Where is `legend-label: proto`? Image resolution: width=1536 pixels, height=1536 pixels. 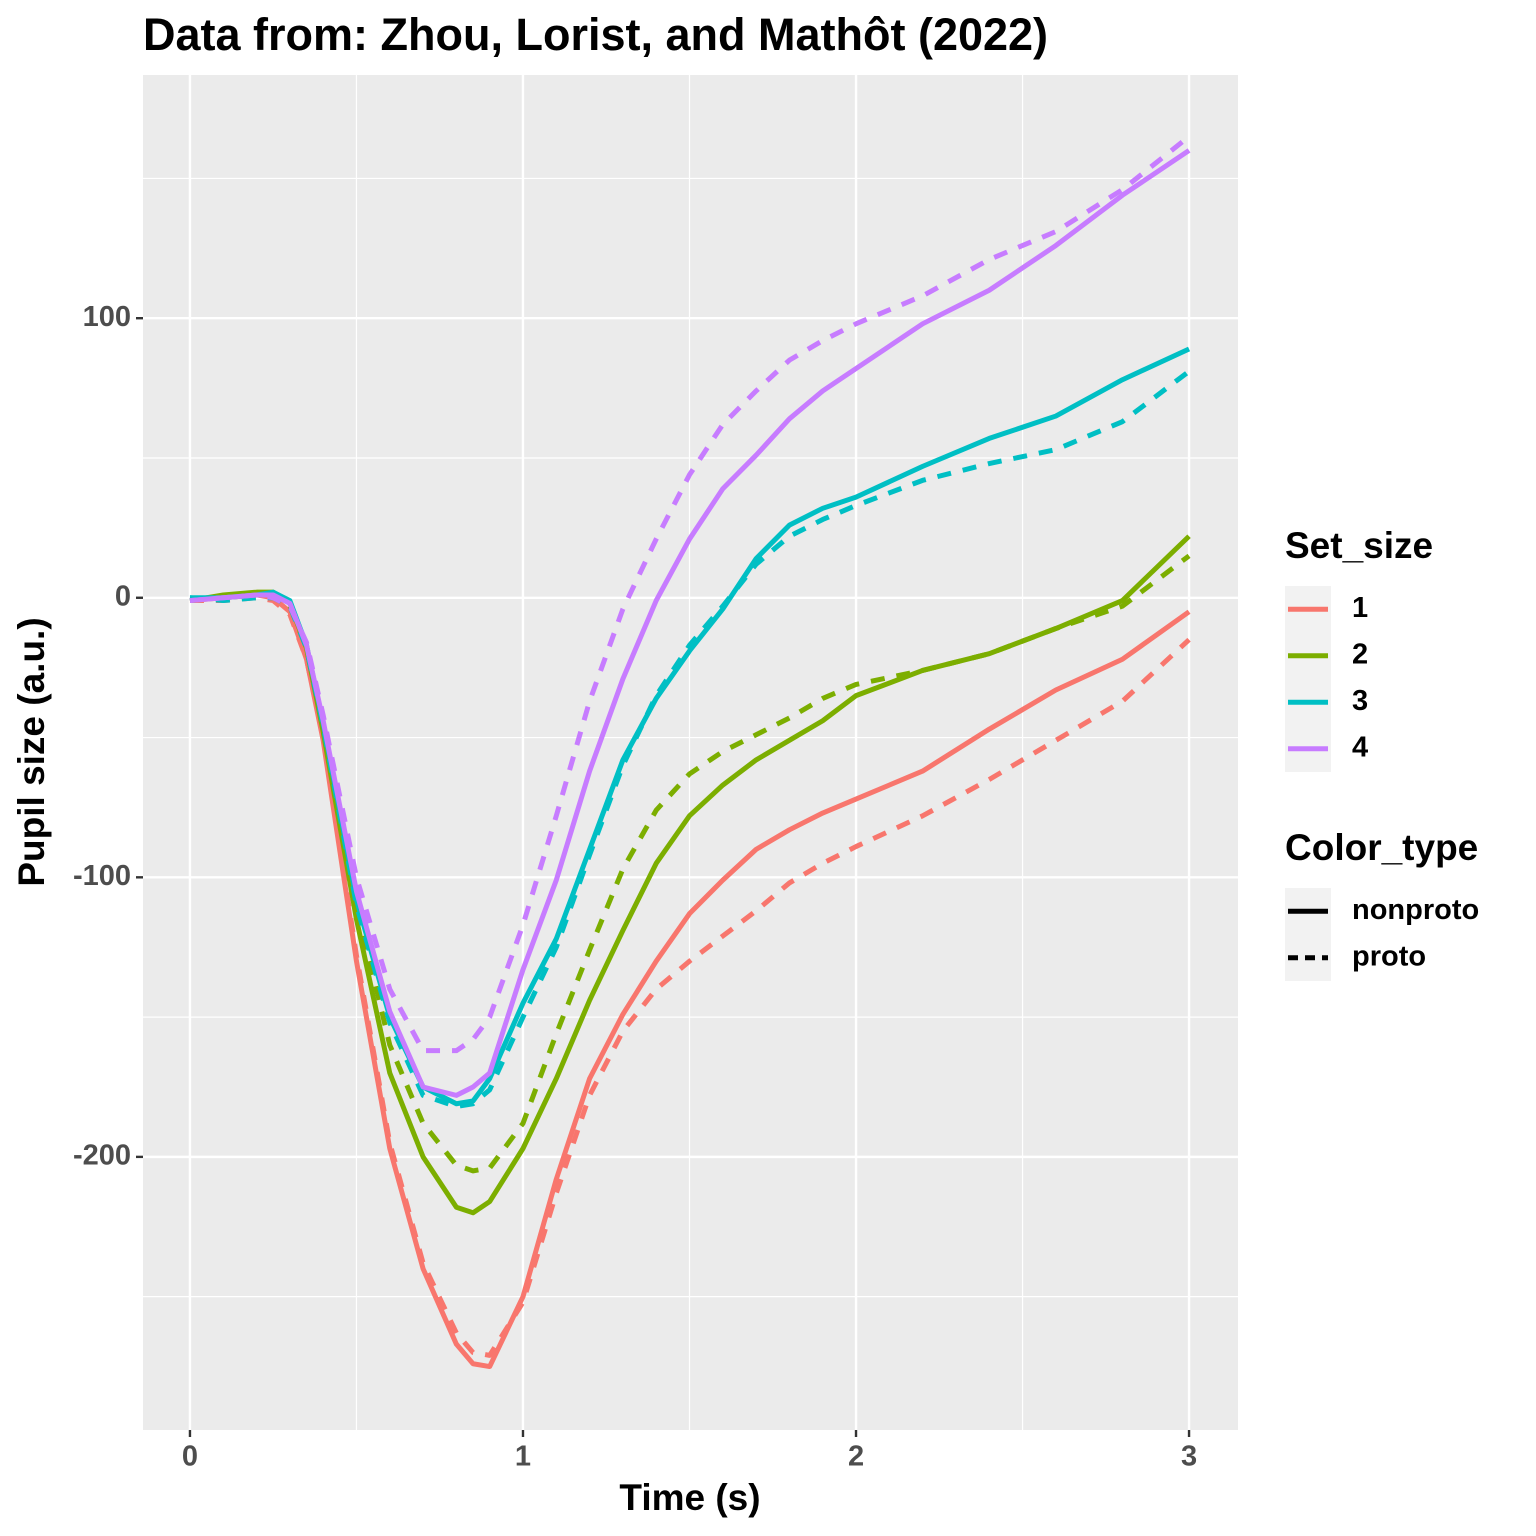 legend-label: proto is located at coordinates (1389, 956).